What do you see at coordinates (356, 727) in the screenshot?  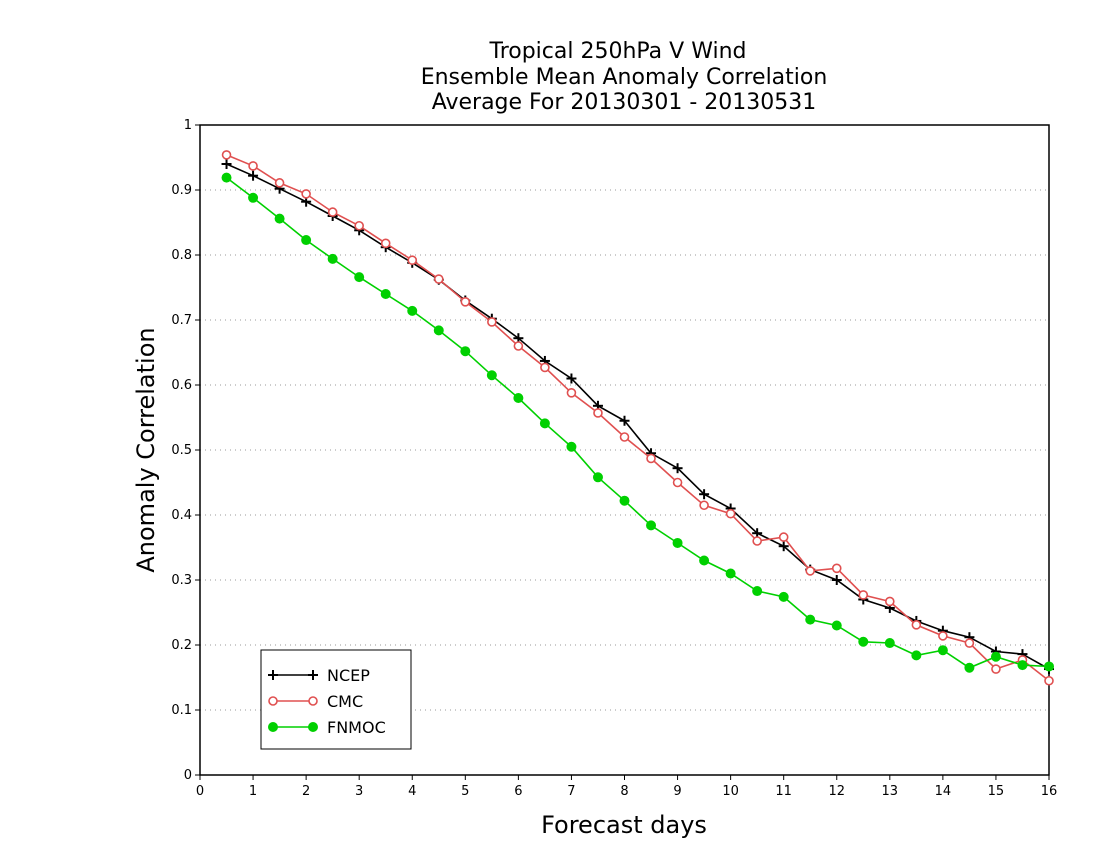 I see `legend-label: FNMOC` at bounding box center [356, 727].